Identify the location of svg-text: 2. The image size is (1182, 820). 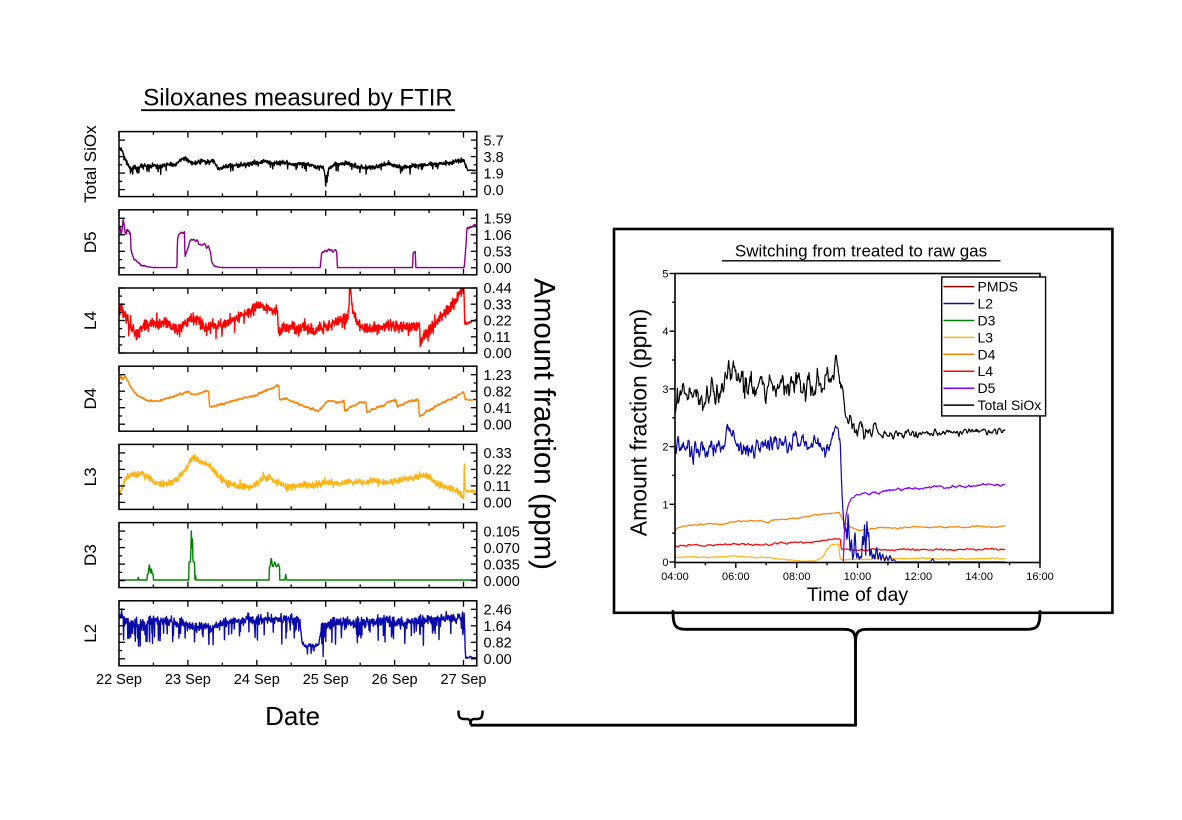
(665, 448).